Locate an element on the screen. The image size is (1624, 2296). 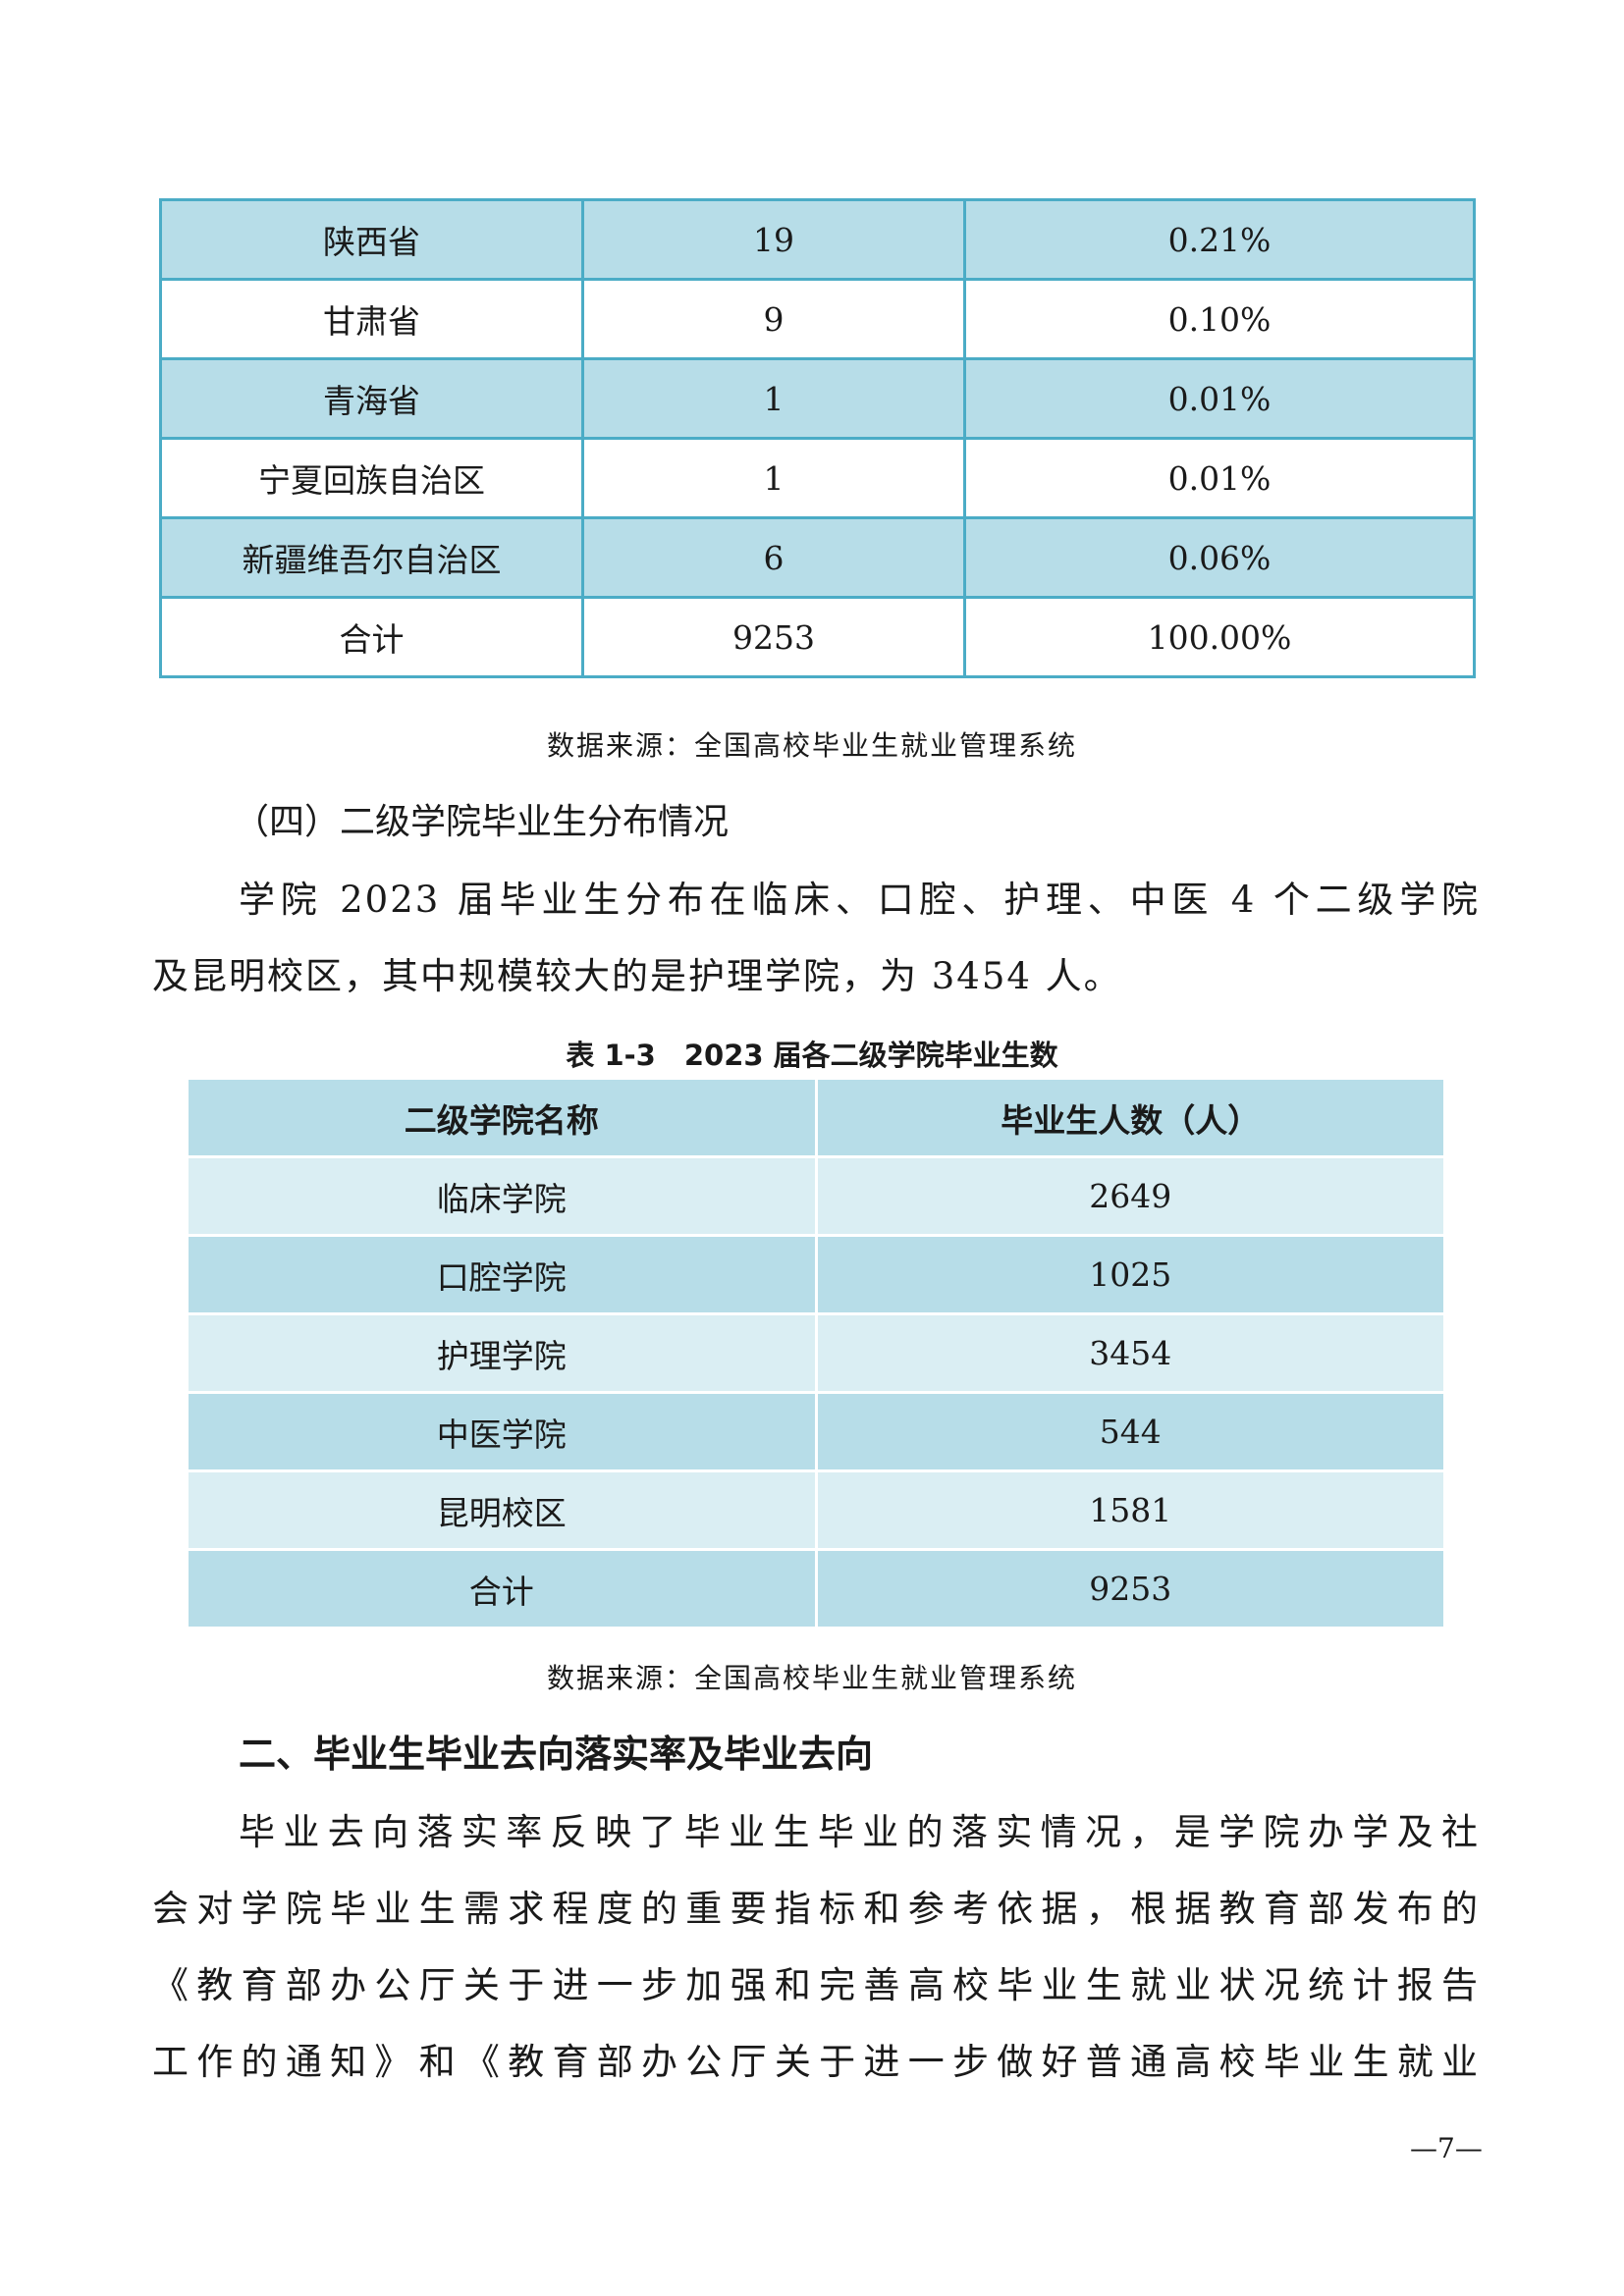
cell-count: 1581 is located at coordinates (1129, 1510).